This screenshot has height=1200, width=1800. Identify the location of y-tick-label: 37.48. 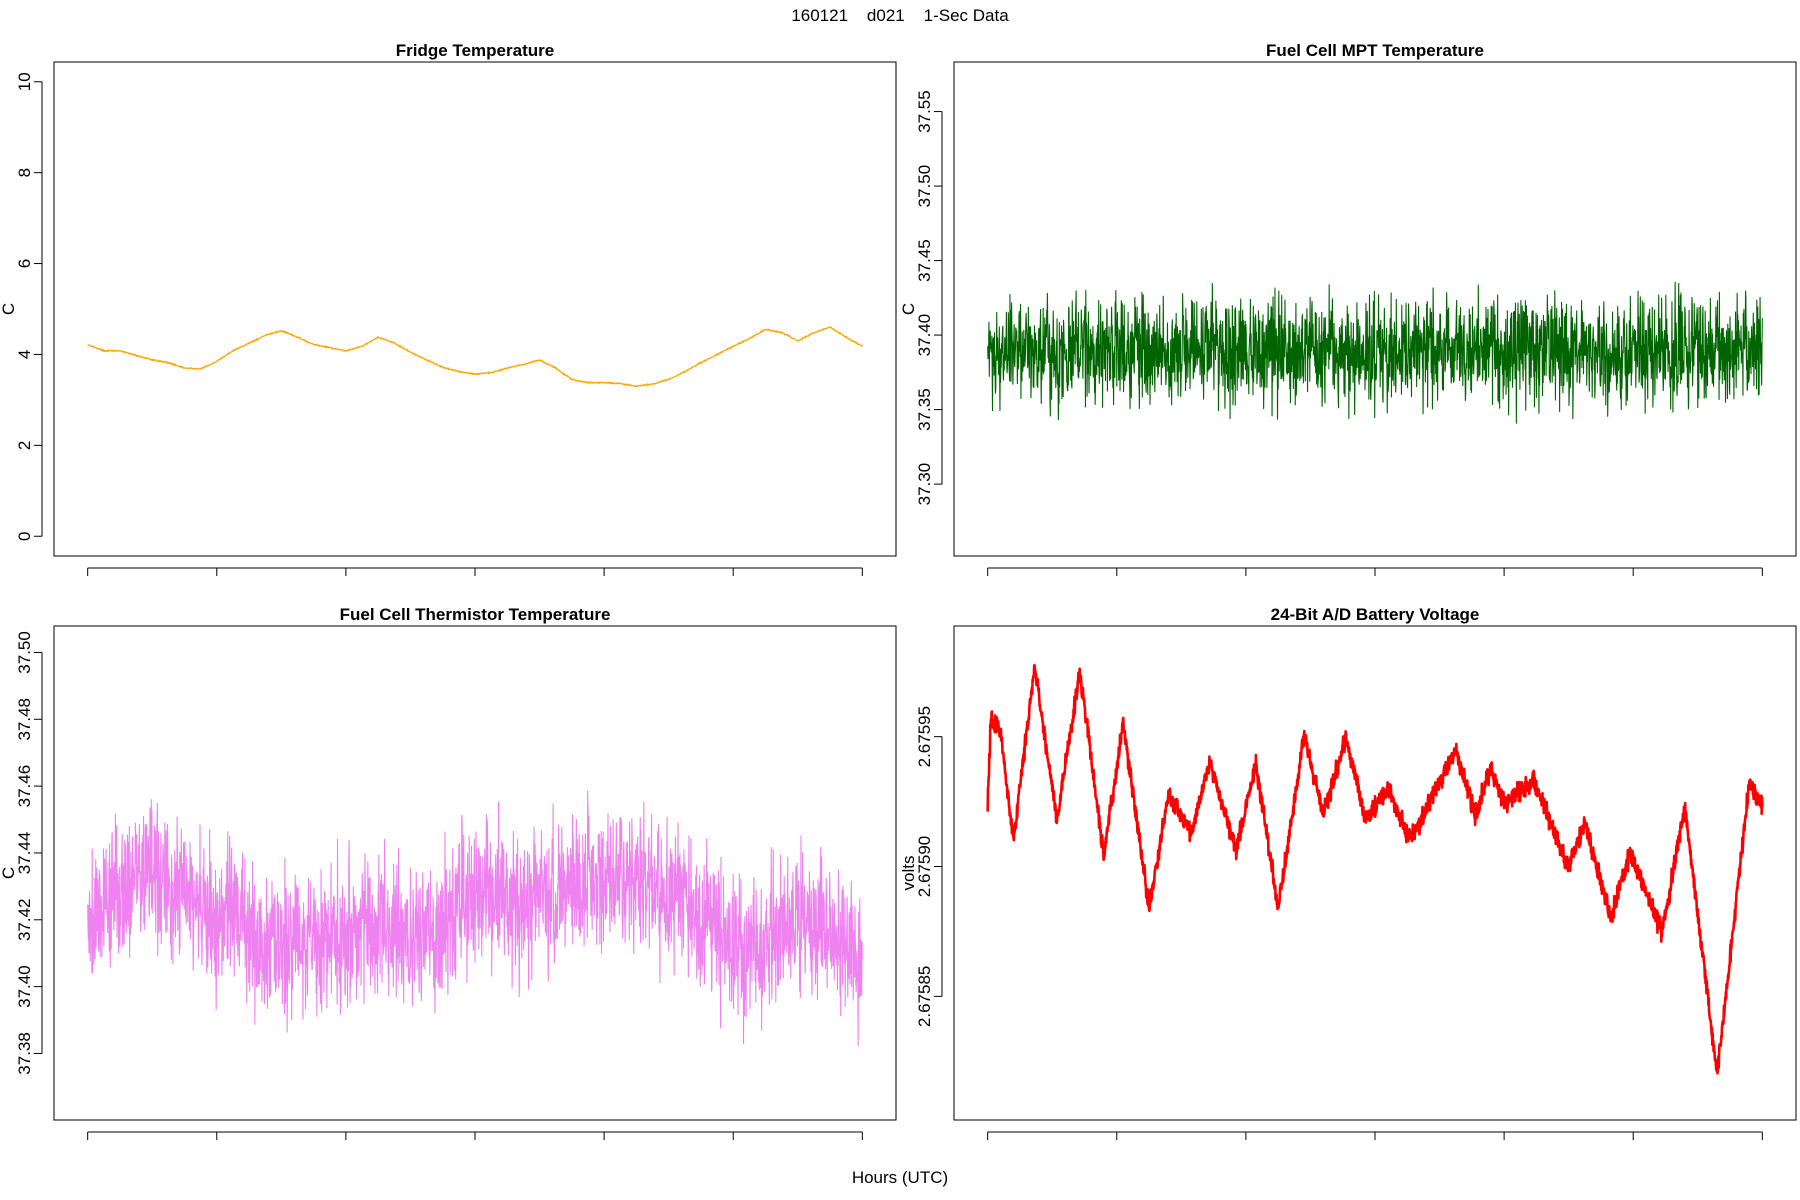
(24, 719).